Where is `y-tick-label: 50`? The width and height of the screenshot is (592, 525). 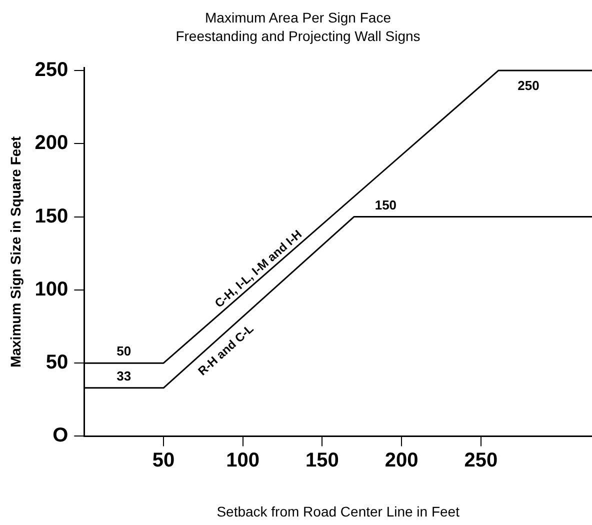 y-tick-label: 50 is located at coordinates (57, 363).